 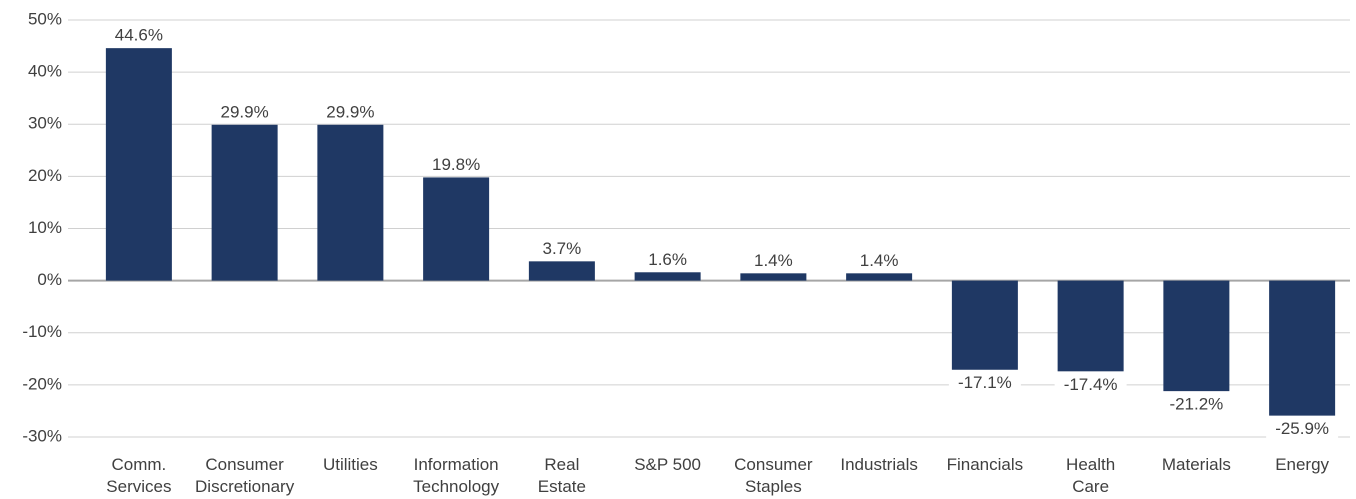 I want to click on y-tick-label: 30%, so click(x=45, y=123).